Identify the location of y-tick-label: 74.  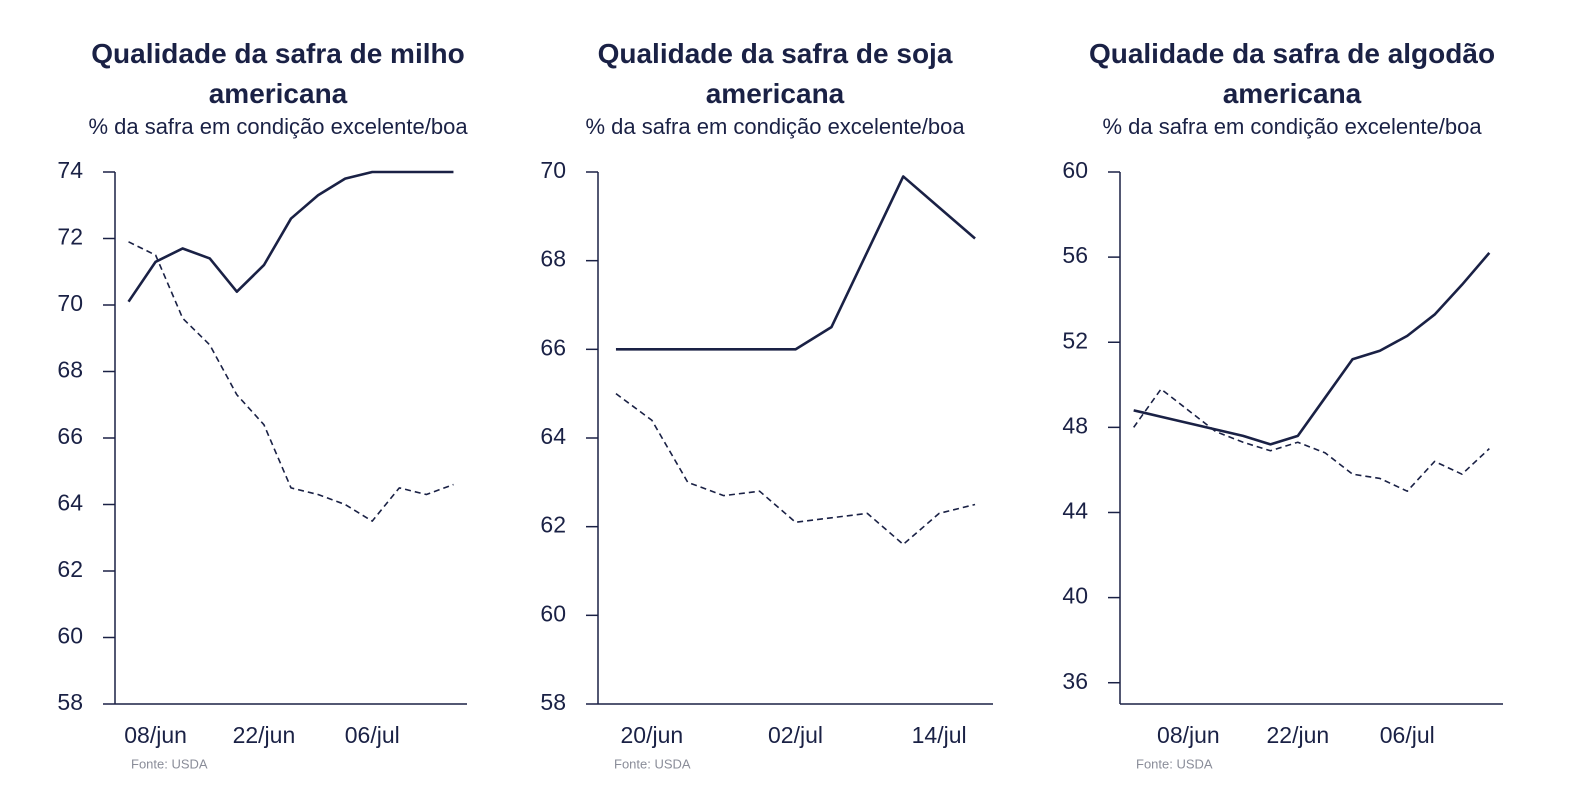
(70, 170).